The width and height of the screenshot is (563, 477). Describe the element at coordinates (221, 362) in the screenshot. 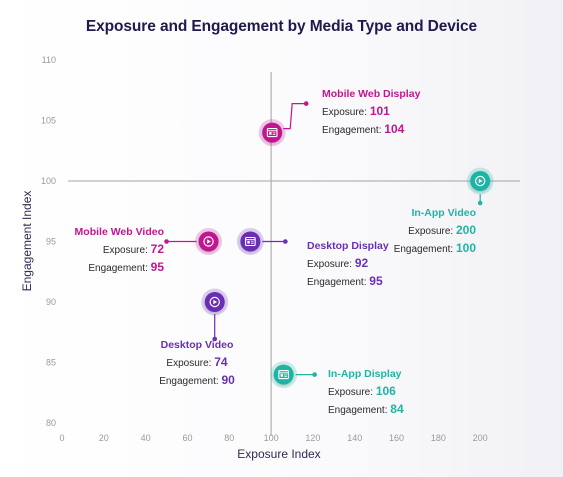

I see `exposure-value: 74` at that location.